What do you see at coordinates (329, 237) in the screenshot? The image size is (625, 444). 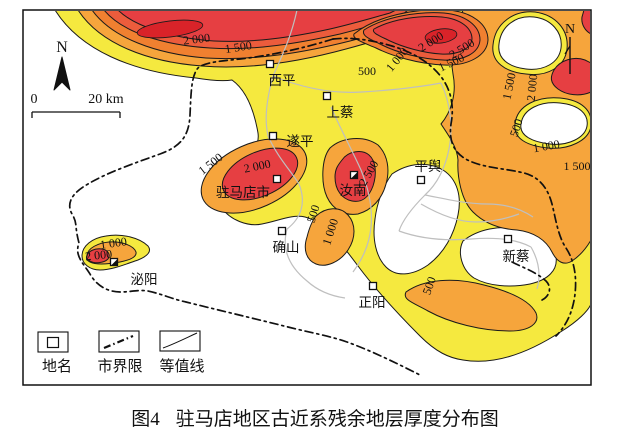 I see `contour-blob-runan-tail` at bounding box center [329, 237].